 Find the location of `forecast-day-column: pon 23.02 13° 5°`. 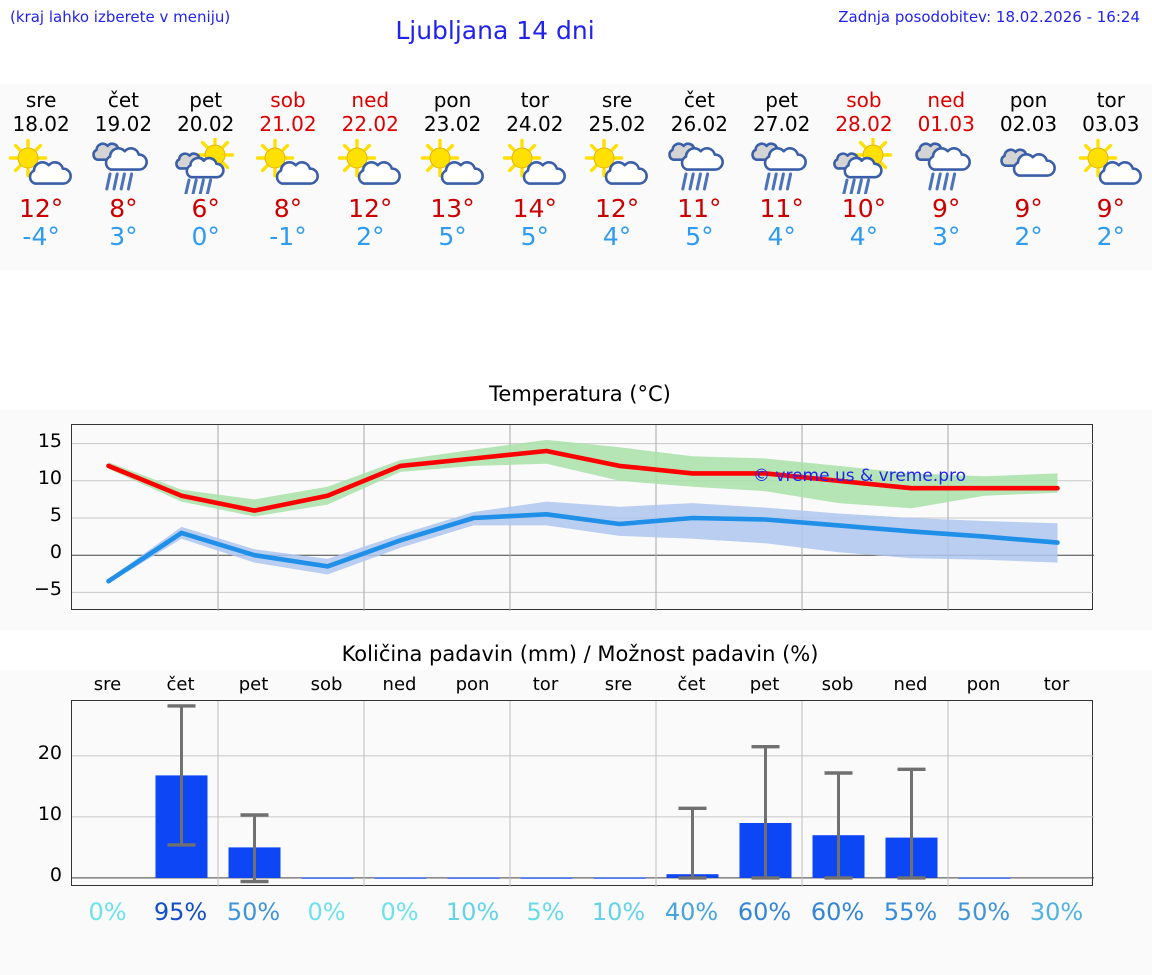

forecast-day-column: pon 23.02 13° 5° is located at coordinates (452, 177).